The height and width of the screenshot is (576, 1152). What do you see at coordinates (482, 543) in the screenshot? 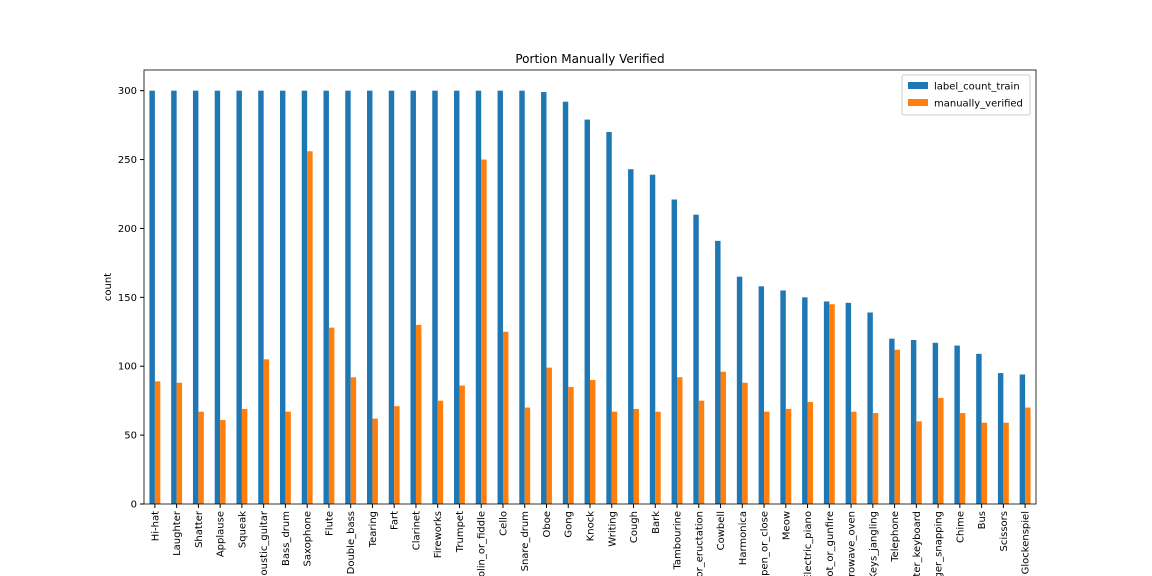
I see `x-tick-label: Violin_or_fiddle` at bounding box center [482, 543].